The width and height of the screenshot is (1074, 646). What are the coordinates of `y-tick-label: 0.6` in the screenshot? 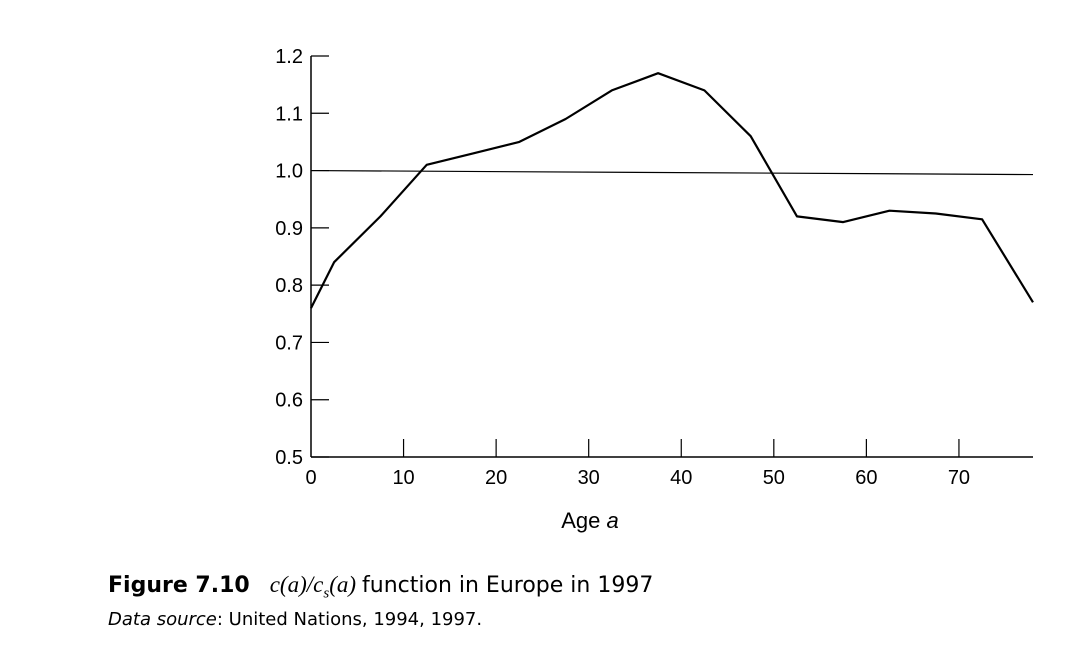 It's located at (289, 401).